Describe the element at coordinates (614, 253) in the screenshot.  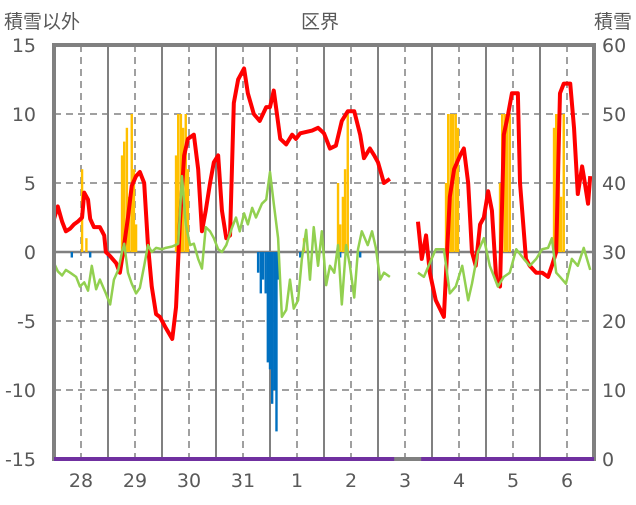
I see `right-tick-label: 30` at that location.